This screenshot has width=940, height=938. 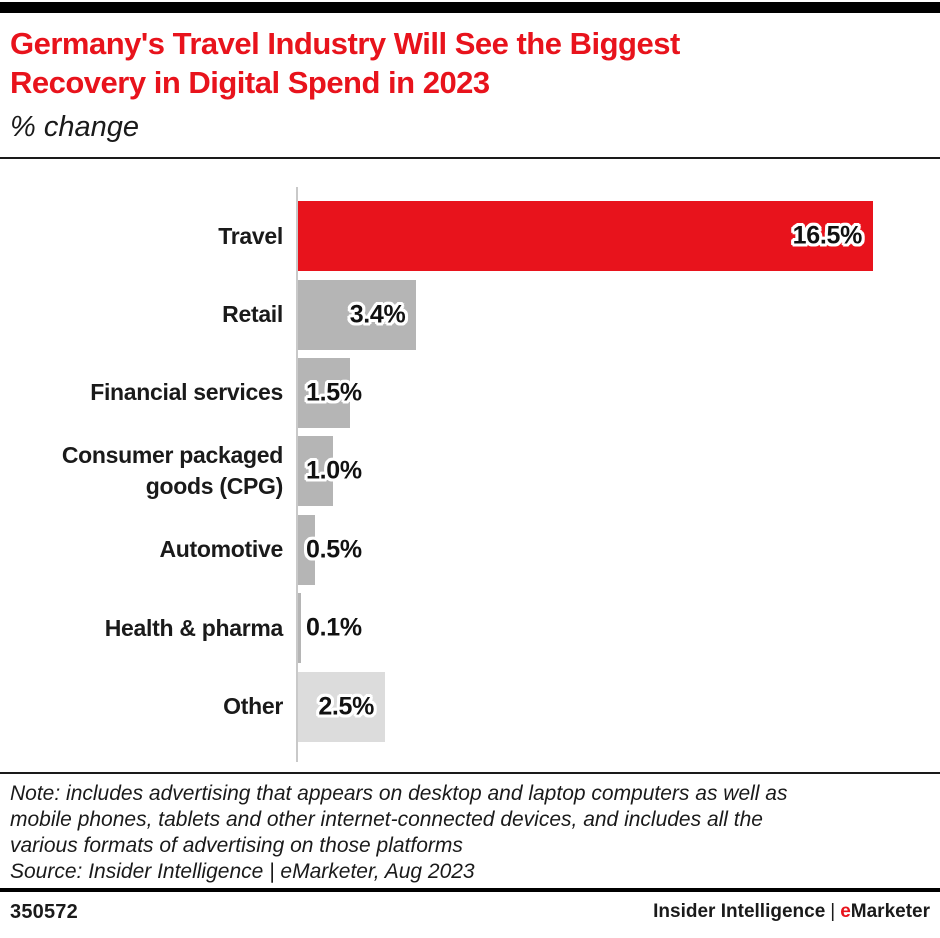 What do you see at coordinates (334, 549) in the screenshot?
I see `value-label: 0.5%` at bounding box center [334, 549].